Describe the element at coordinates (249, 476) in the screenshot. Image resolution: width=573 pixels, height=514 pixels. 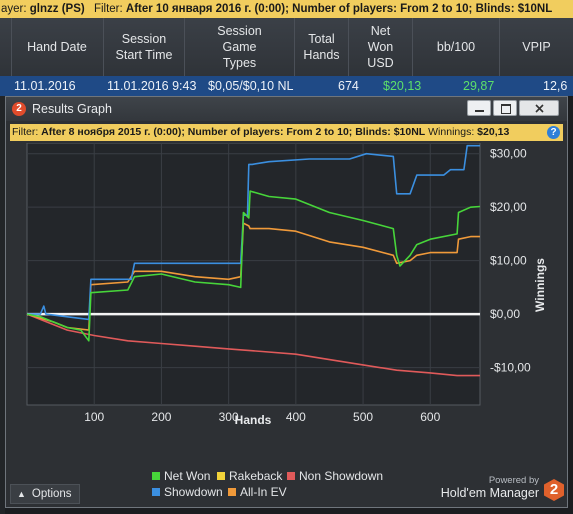
I see `legend-rakeback: Rakeback` at that location.